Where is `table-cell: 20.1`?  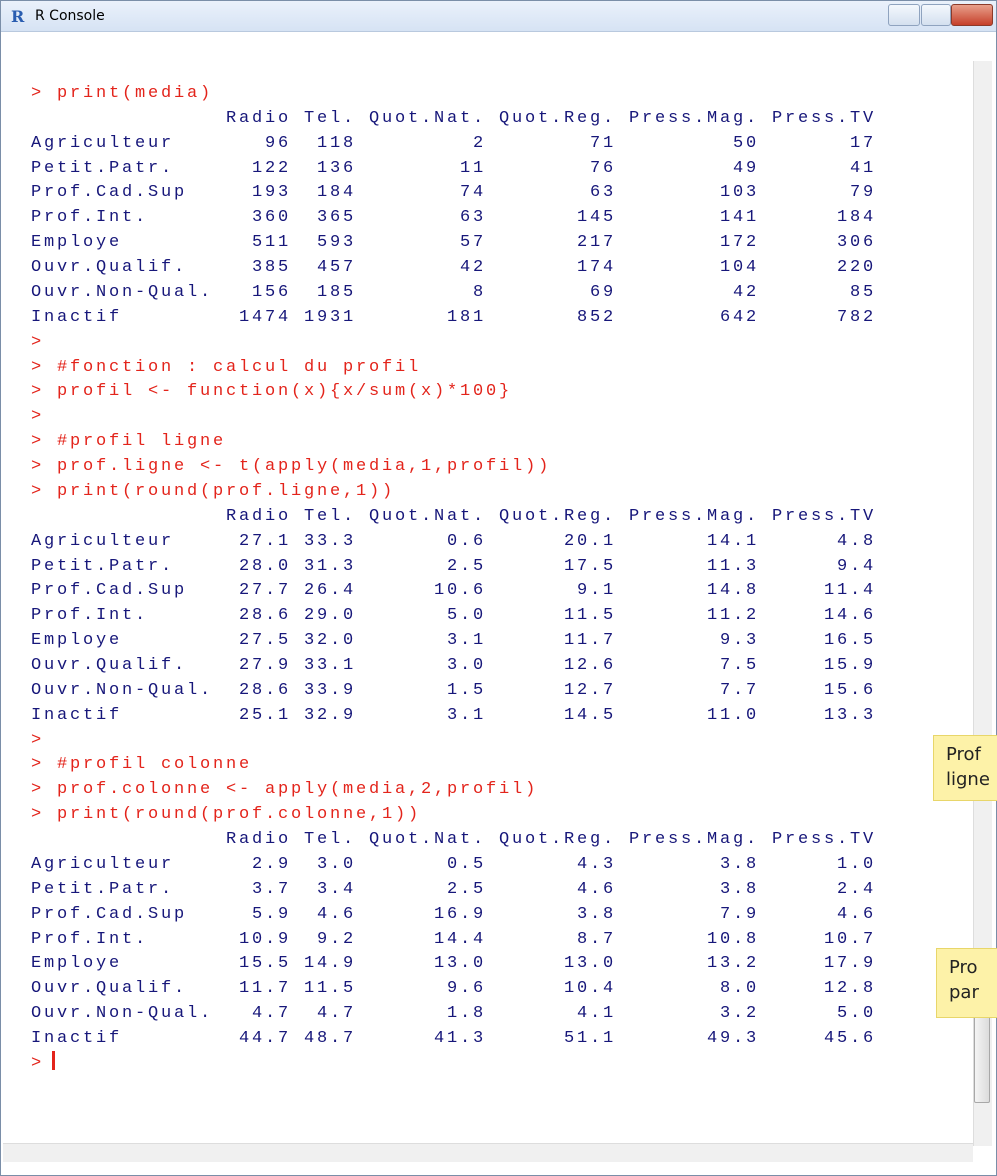
table-cell: 20.1 is located at coordinates (589, 541).